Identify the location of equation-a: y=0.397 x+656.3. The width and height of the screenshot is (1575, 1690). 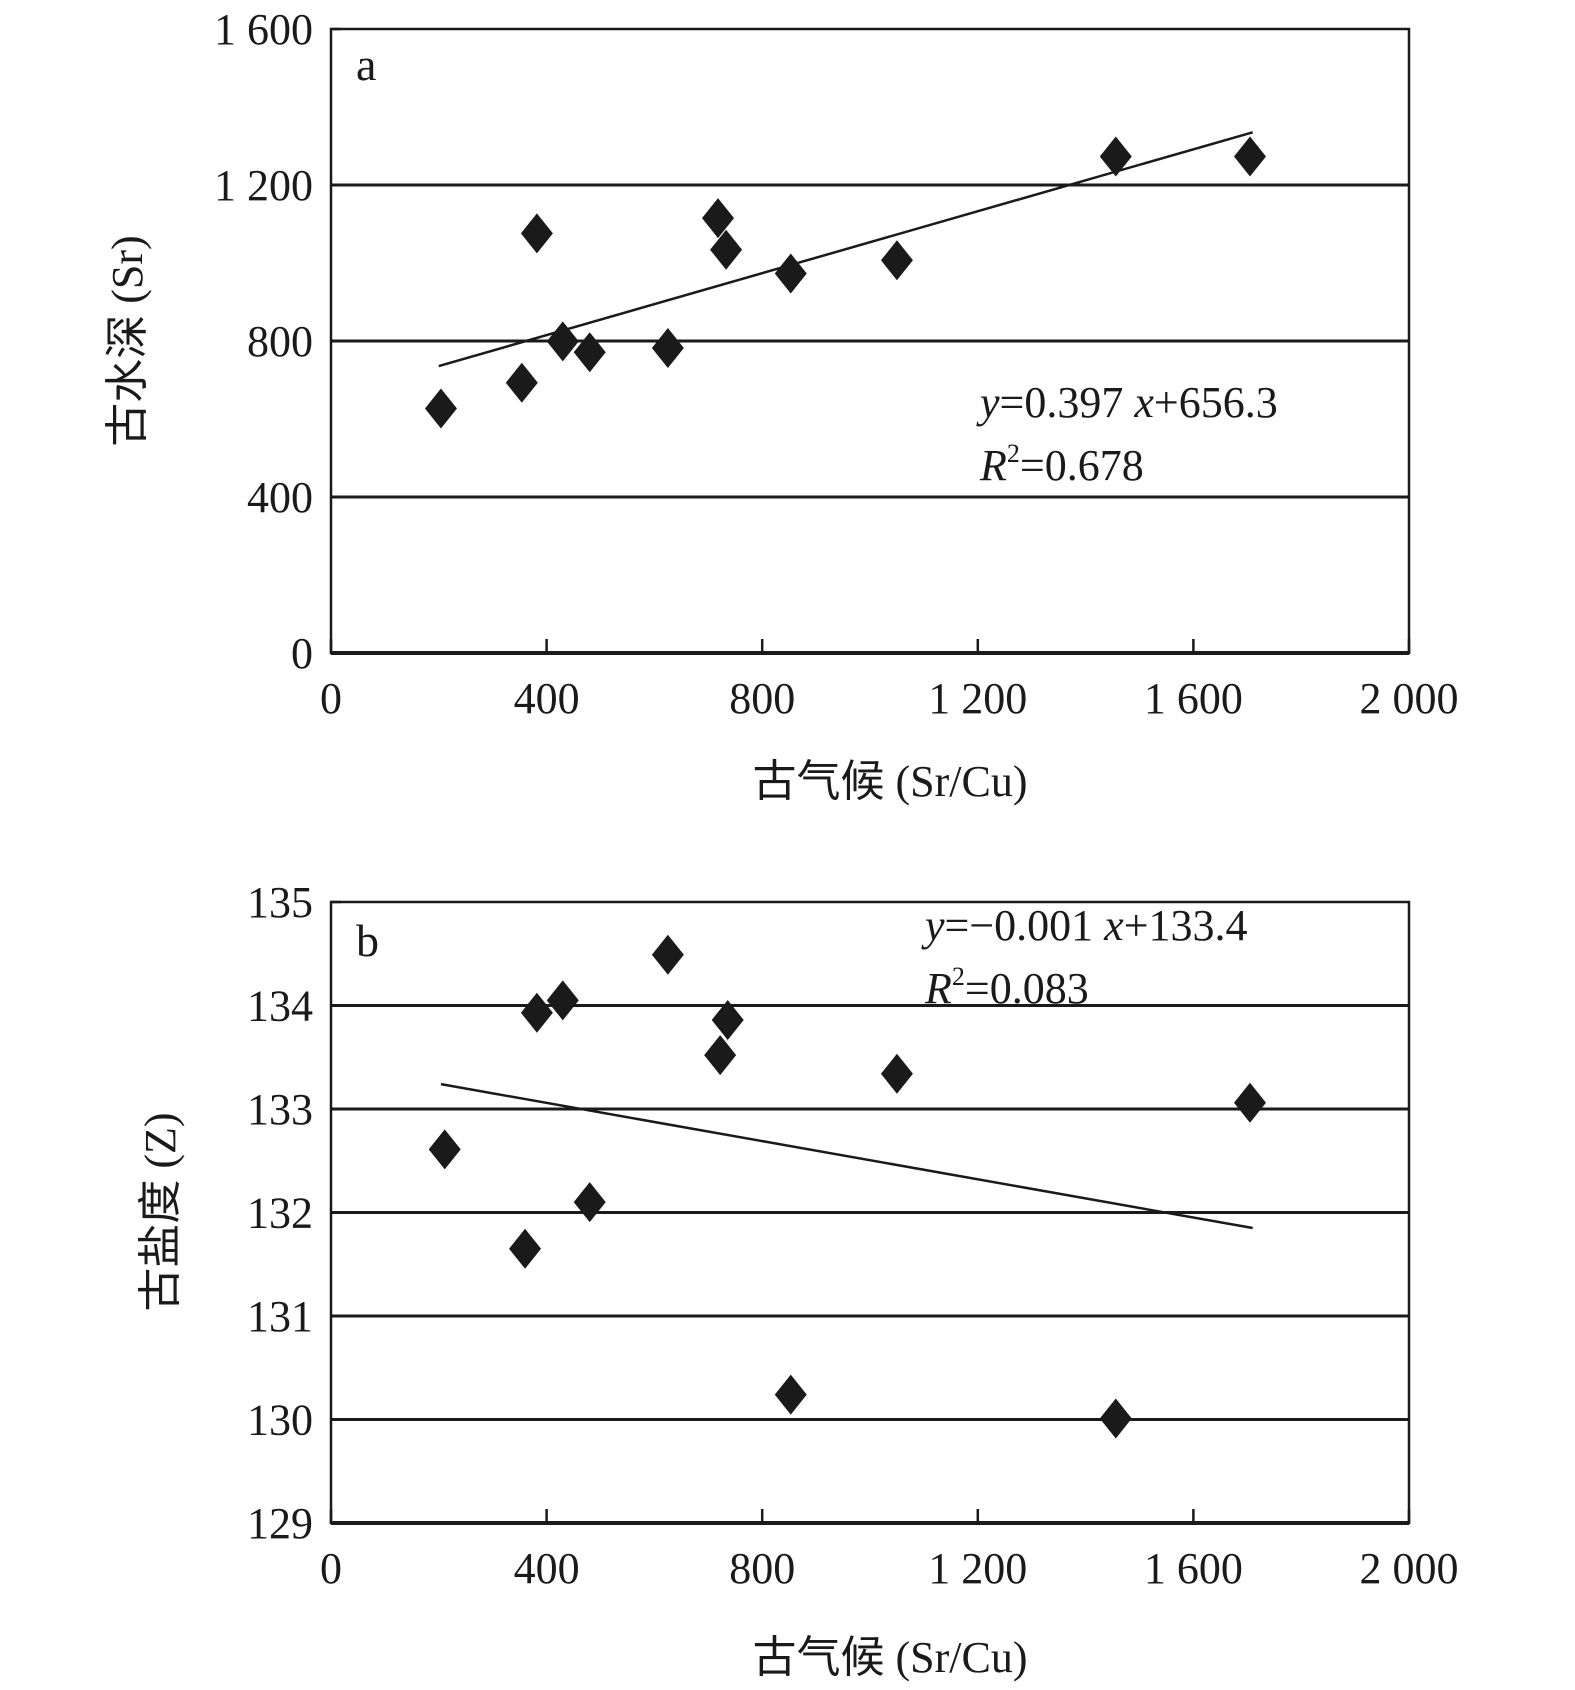
(1127, 402).